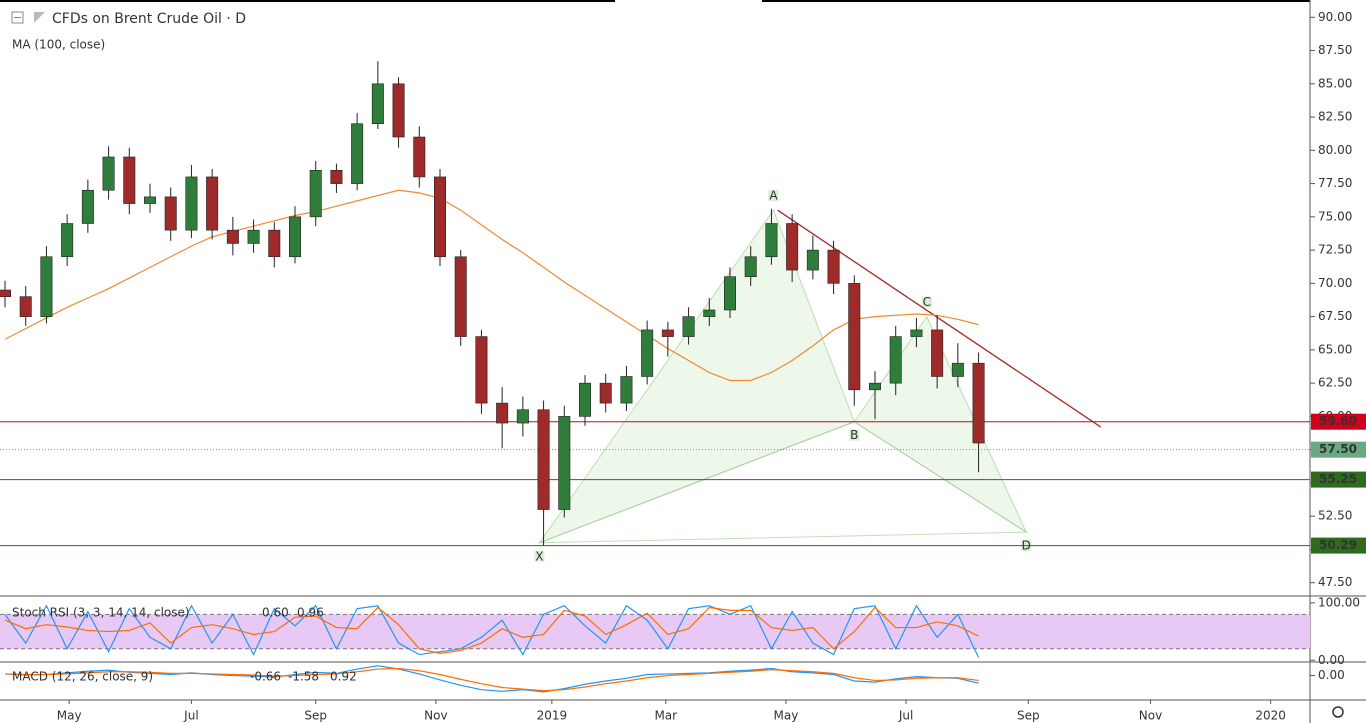 The width and height of the screenshot is (1366, 723). I want to click on pattern-point-label: B, so click(854, 435).